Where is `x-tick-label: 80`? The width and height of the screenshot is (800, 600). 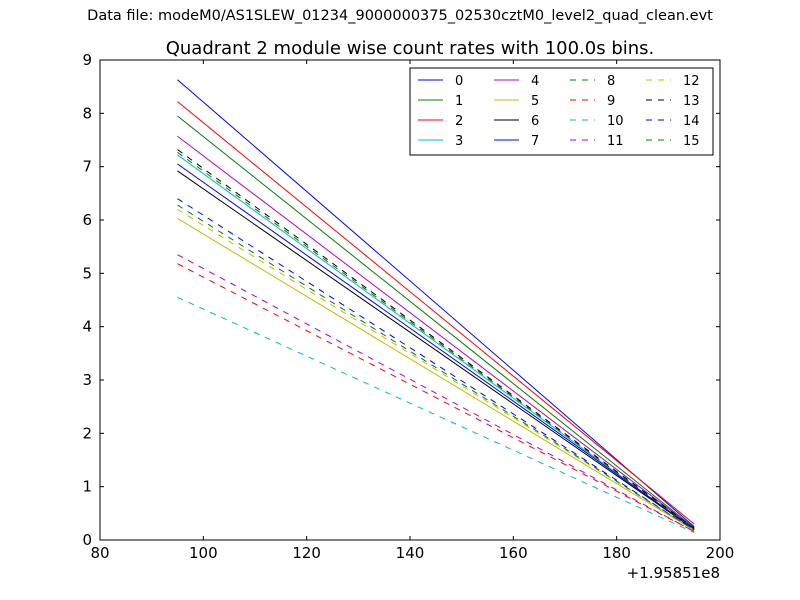 x-tick-label: 80 is located at coordinates (99, 553).